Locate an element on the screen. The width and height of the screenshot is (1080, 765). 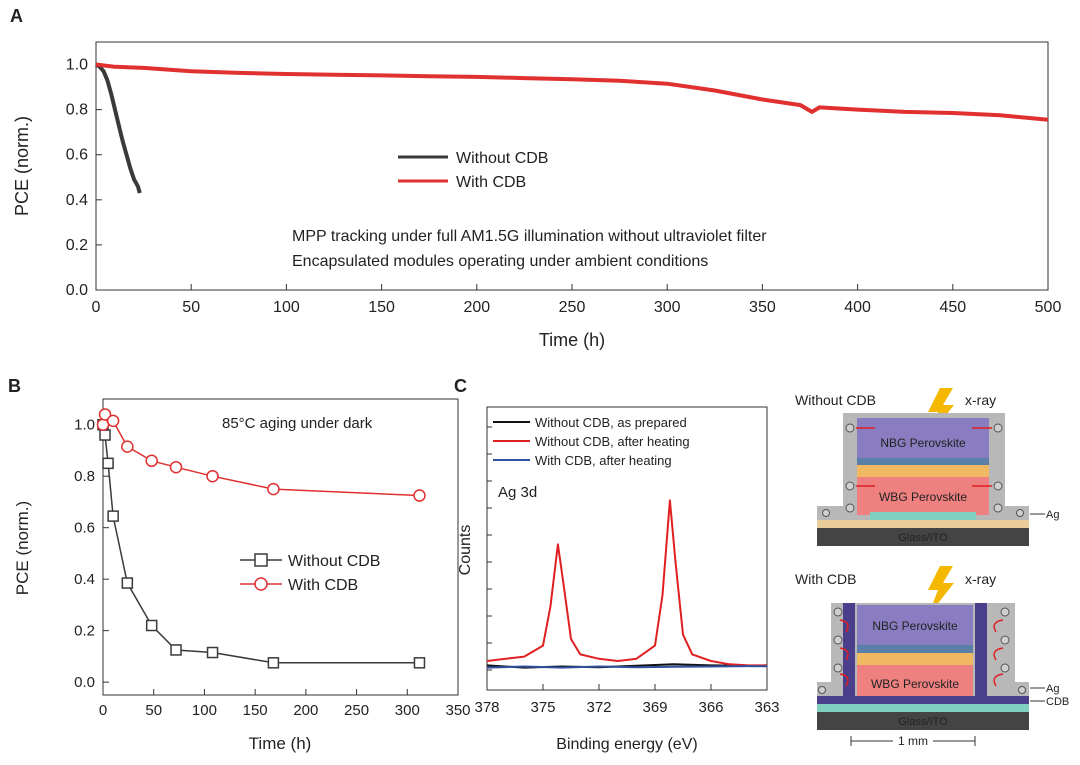
legend-label-with-cdb-heating: With CDB, after heating is located at coordinates (603, 460).